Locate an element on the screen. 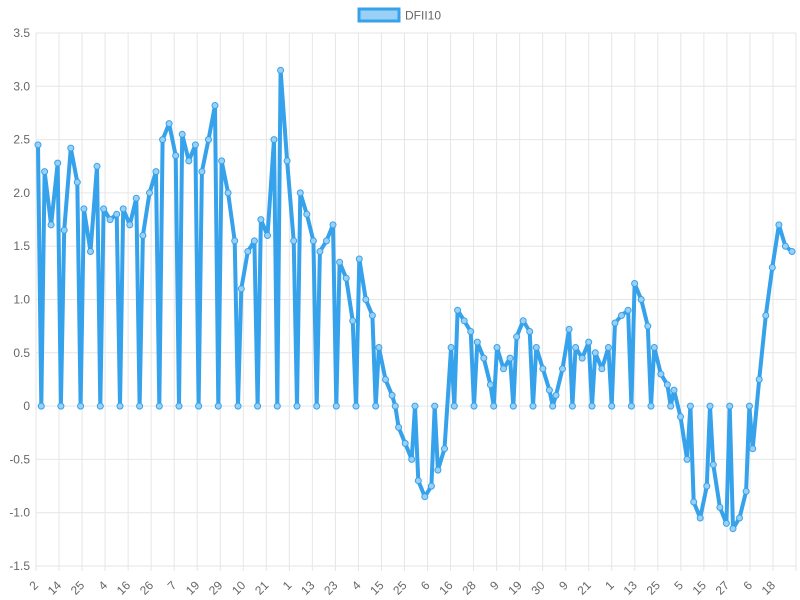  x-tick-label: 5 is located at coordinates (678, 585).